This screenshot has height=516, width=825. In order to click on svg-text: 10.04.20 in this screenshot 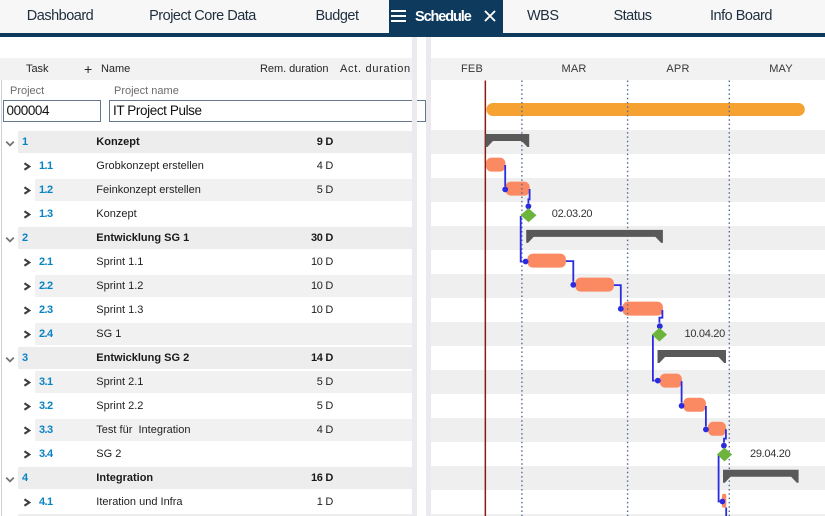, I will do `click(705, 334)`.